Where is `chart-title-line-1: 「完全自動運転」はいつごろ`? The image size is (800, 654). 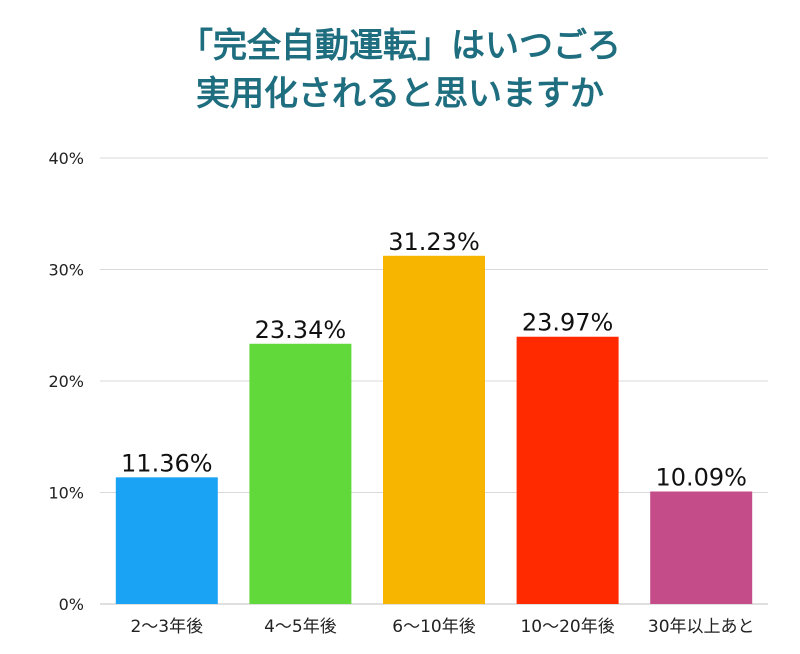 chart-title-line-1: 「完全自動運転」はいつごろ is located at coordinates (400, 46).